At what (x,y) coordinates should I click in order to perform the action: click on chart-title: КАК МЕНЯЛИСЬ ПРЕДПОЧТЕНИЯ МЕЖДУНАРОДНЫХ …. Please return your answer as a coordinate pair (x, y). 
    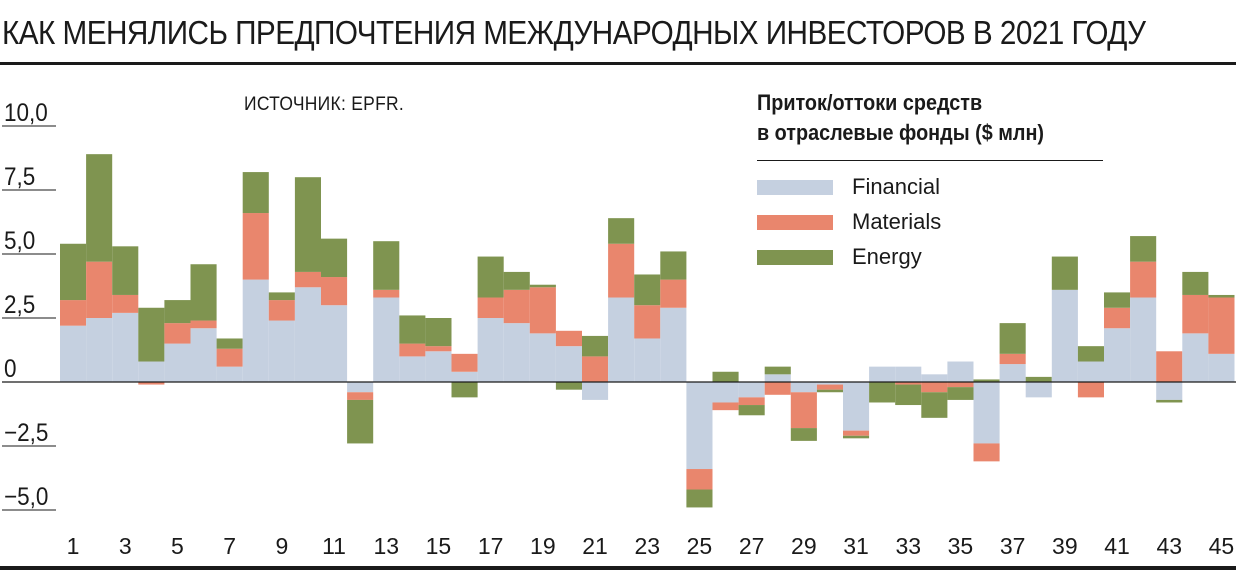
    Looking at the image, I should click on (574, 32).